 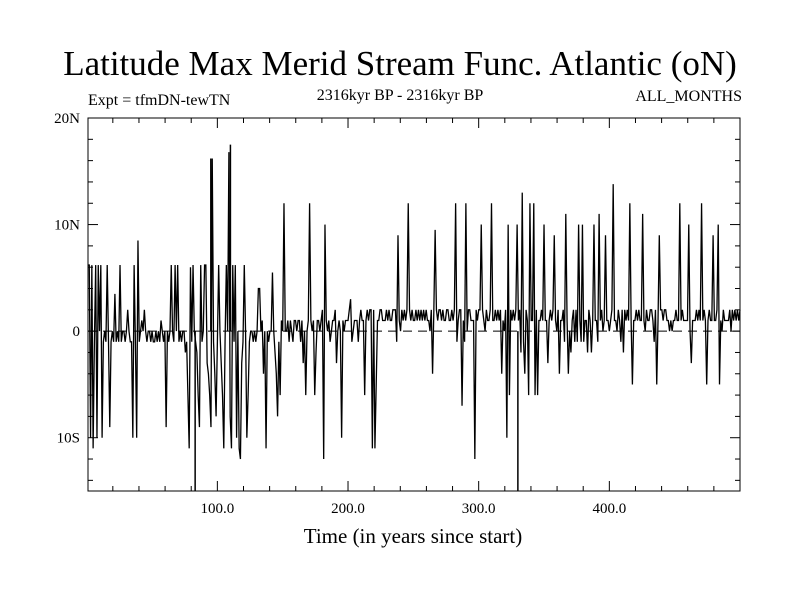 What do you see at coordinates (77, 332) in the screenshot?
I see `y-tick-label: 0` at bounding box center [77, 332].